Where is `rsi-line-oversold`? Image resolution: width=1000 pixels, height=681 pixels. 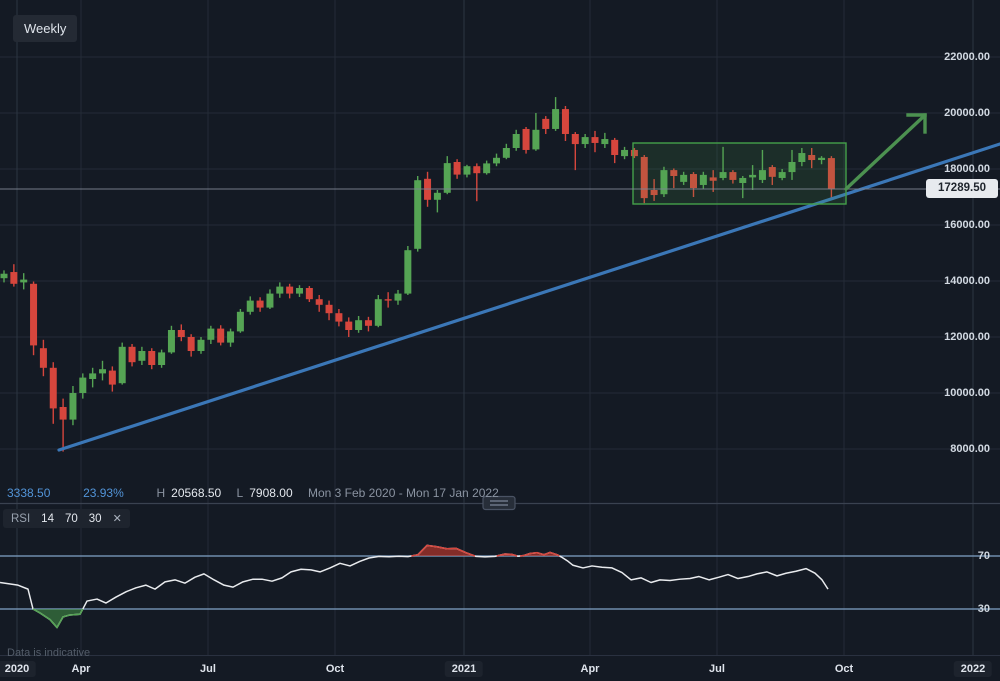 rsi-line-oversold is located at coordinates (58, 618).